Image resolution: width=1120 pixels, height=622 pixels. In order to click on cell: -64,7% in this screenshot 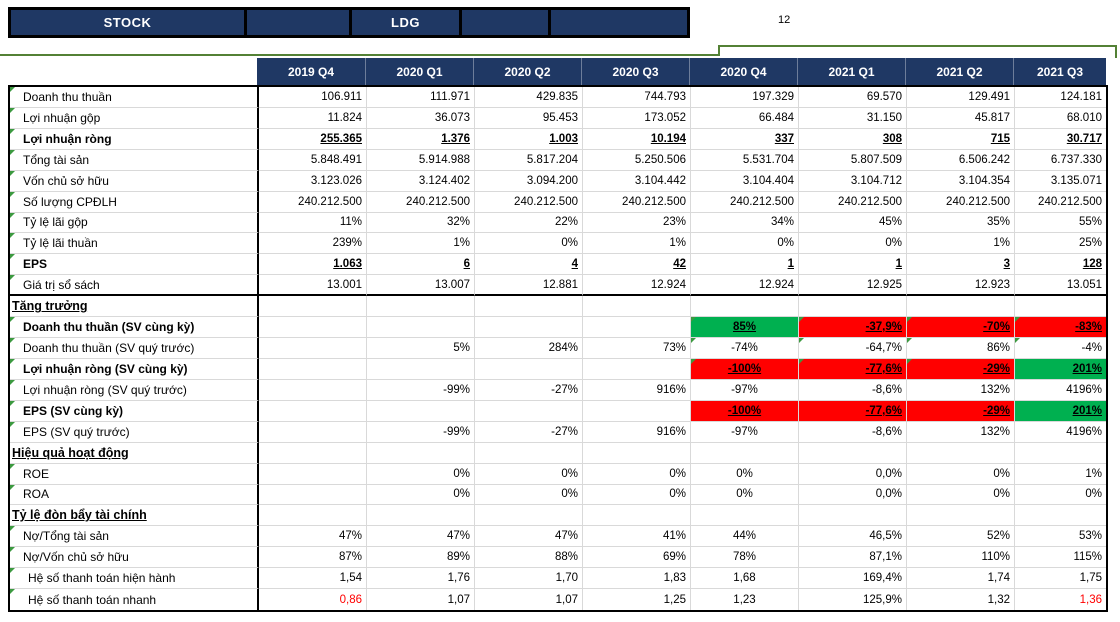, I will do `click(853, 348)`.